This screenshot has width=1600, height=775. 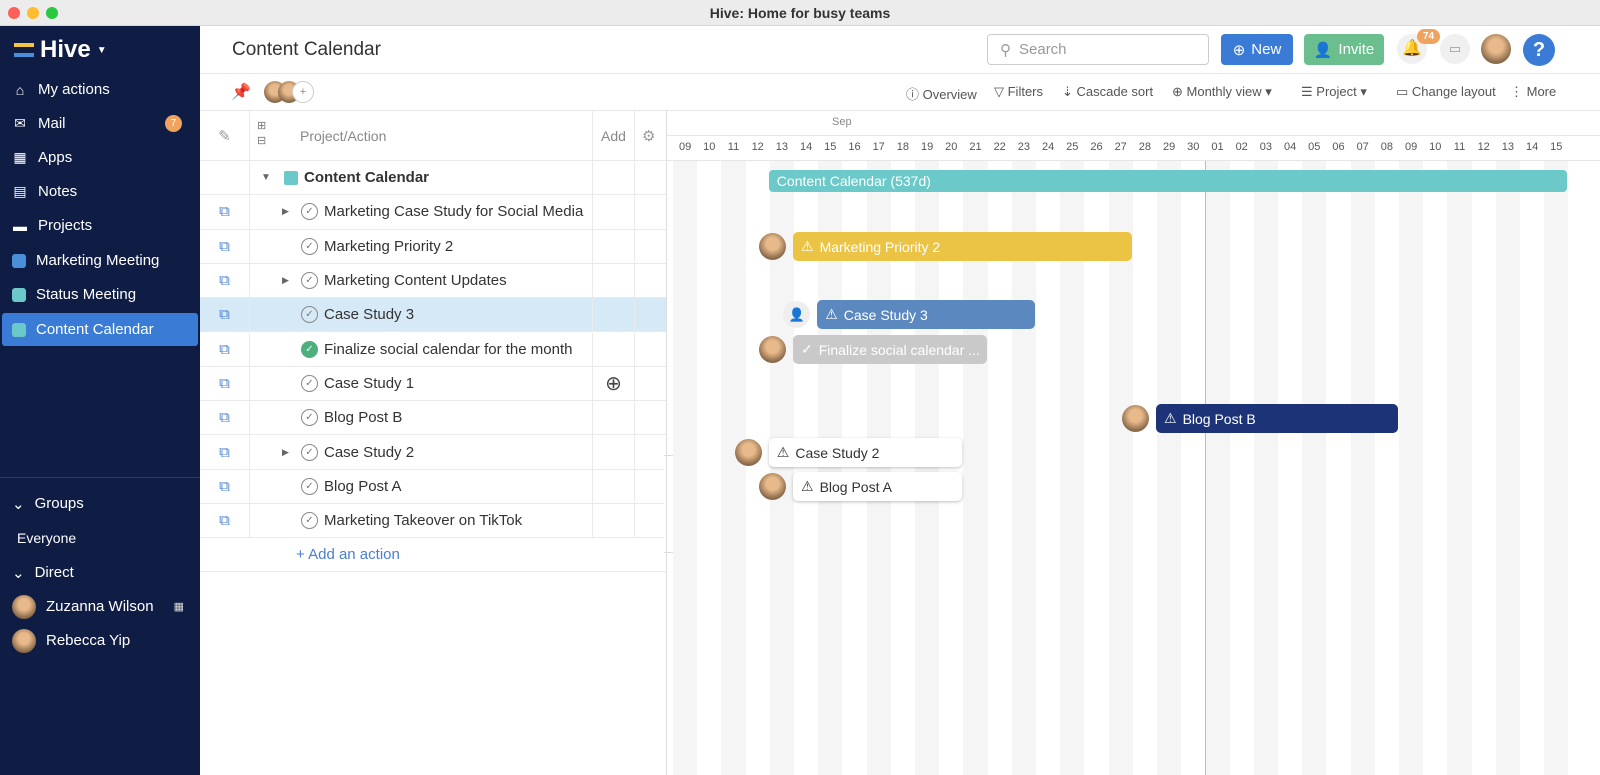 I want to click on action-name: Marketing Priority 2, so click(x=389, y=246).